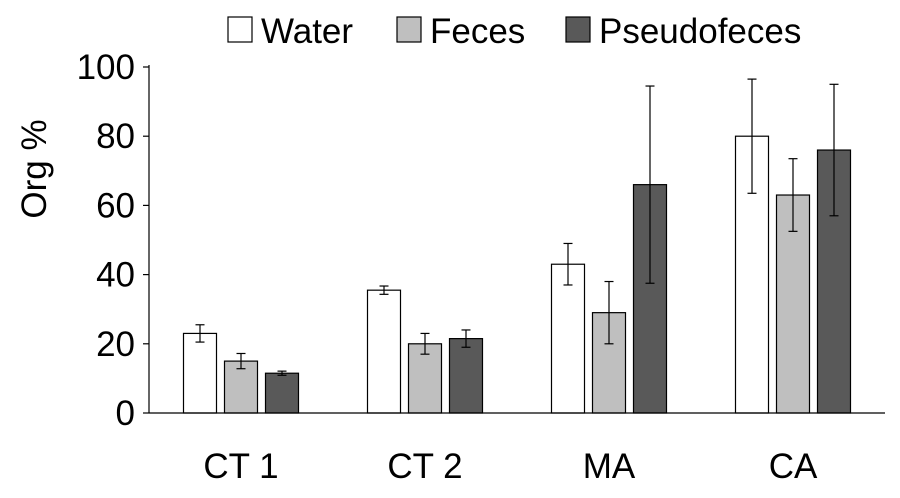  Describe the element at coordinates (609, 466) in the screenshot. I see `x-tick-label: MA` at that location.